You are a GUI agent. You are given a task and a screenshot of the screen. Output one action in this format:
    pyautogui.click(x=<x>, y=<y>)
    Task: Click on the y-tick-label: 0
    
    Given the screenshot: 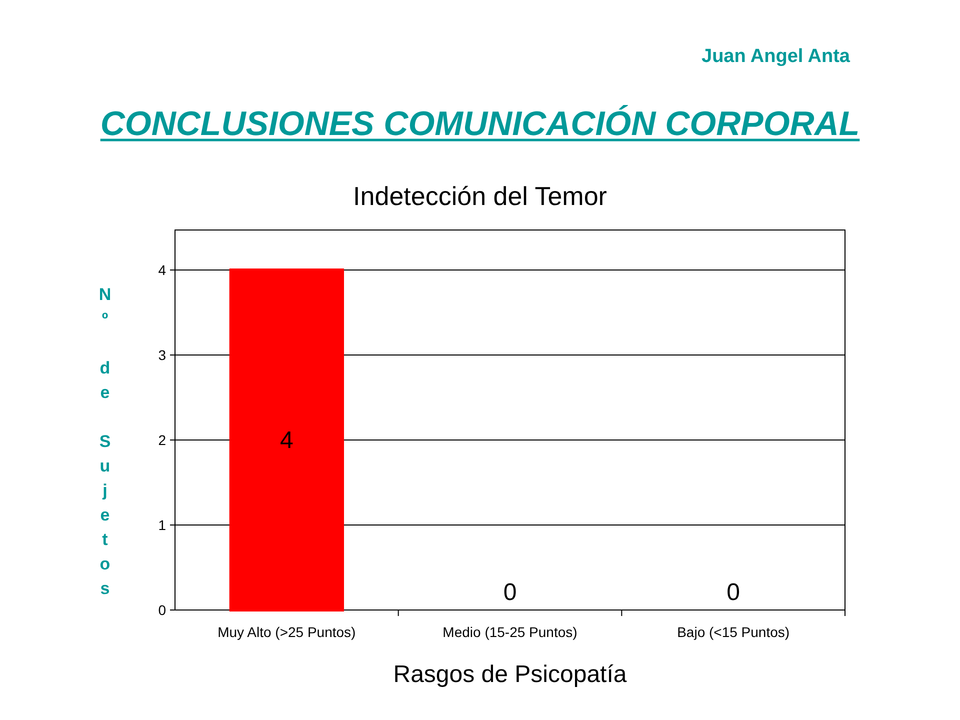 What is the action you would take?
    pyautogui.click(x=162, y=610)
    